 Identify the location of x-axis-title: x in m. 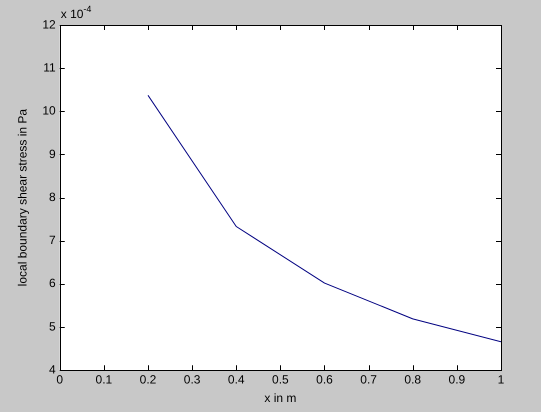
(280, 398).